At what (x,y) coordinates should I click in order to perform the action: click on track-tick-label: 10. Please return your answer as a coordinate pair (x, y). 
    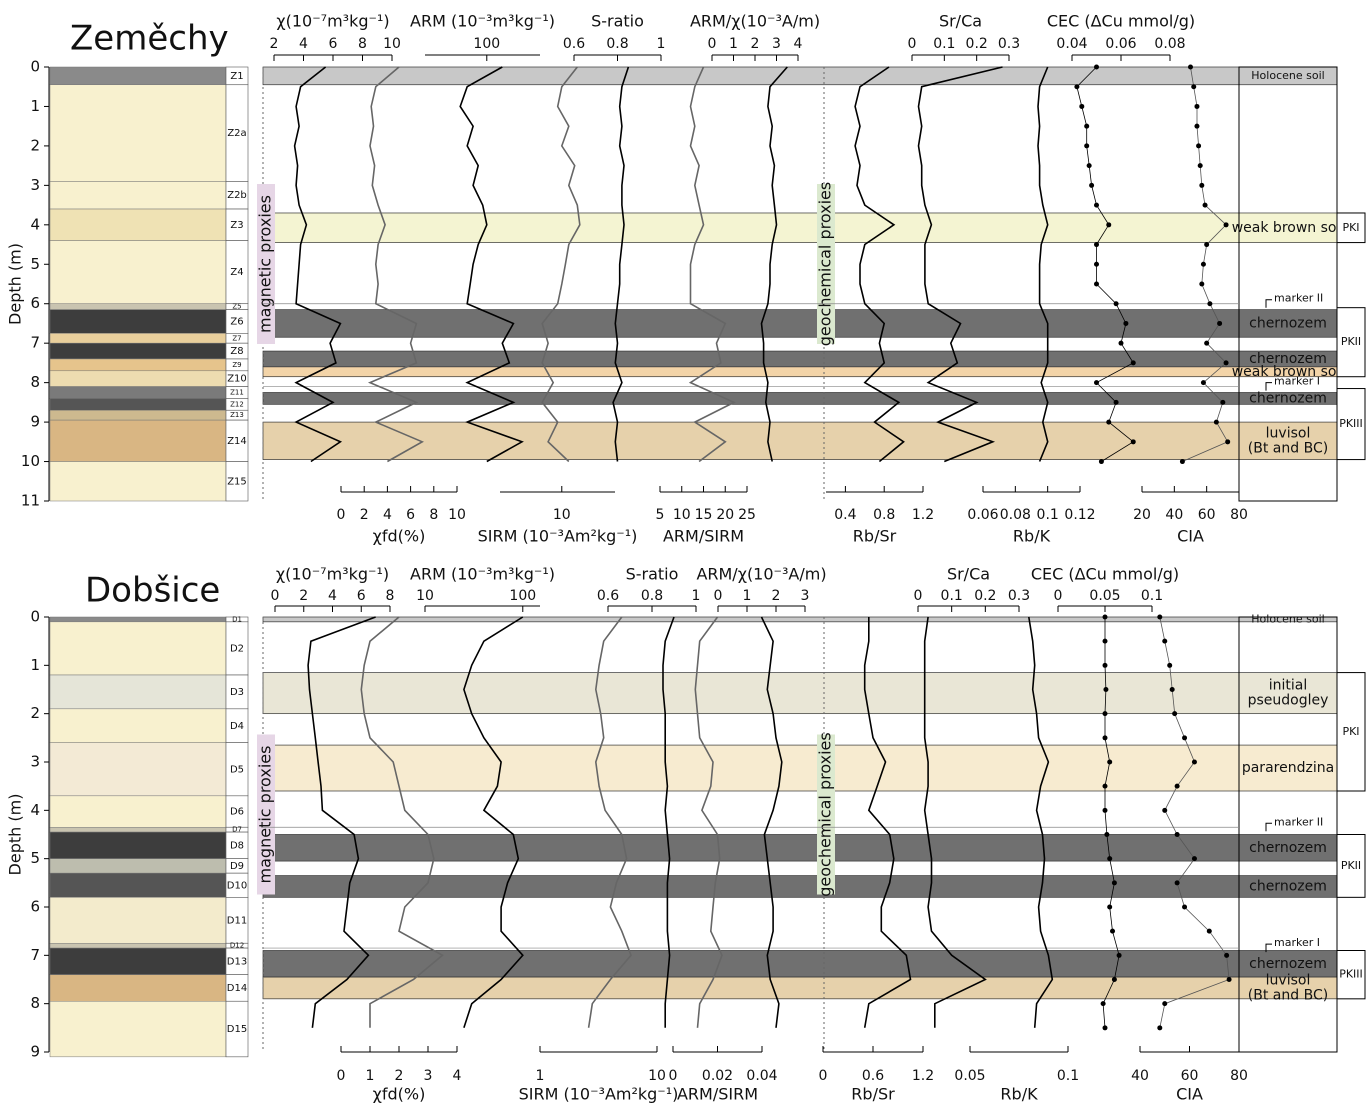
    Looking at the image, I should click on (562, 515).